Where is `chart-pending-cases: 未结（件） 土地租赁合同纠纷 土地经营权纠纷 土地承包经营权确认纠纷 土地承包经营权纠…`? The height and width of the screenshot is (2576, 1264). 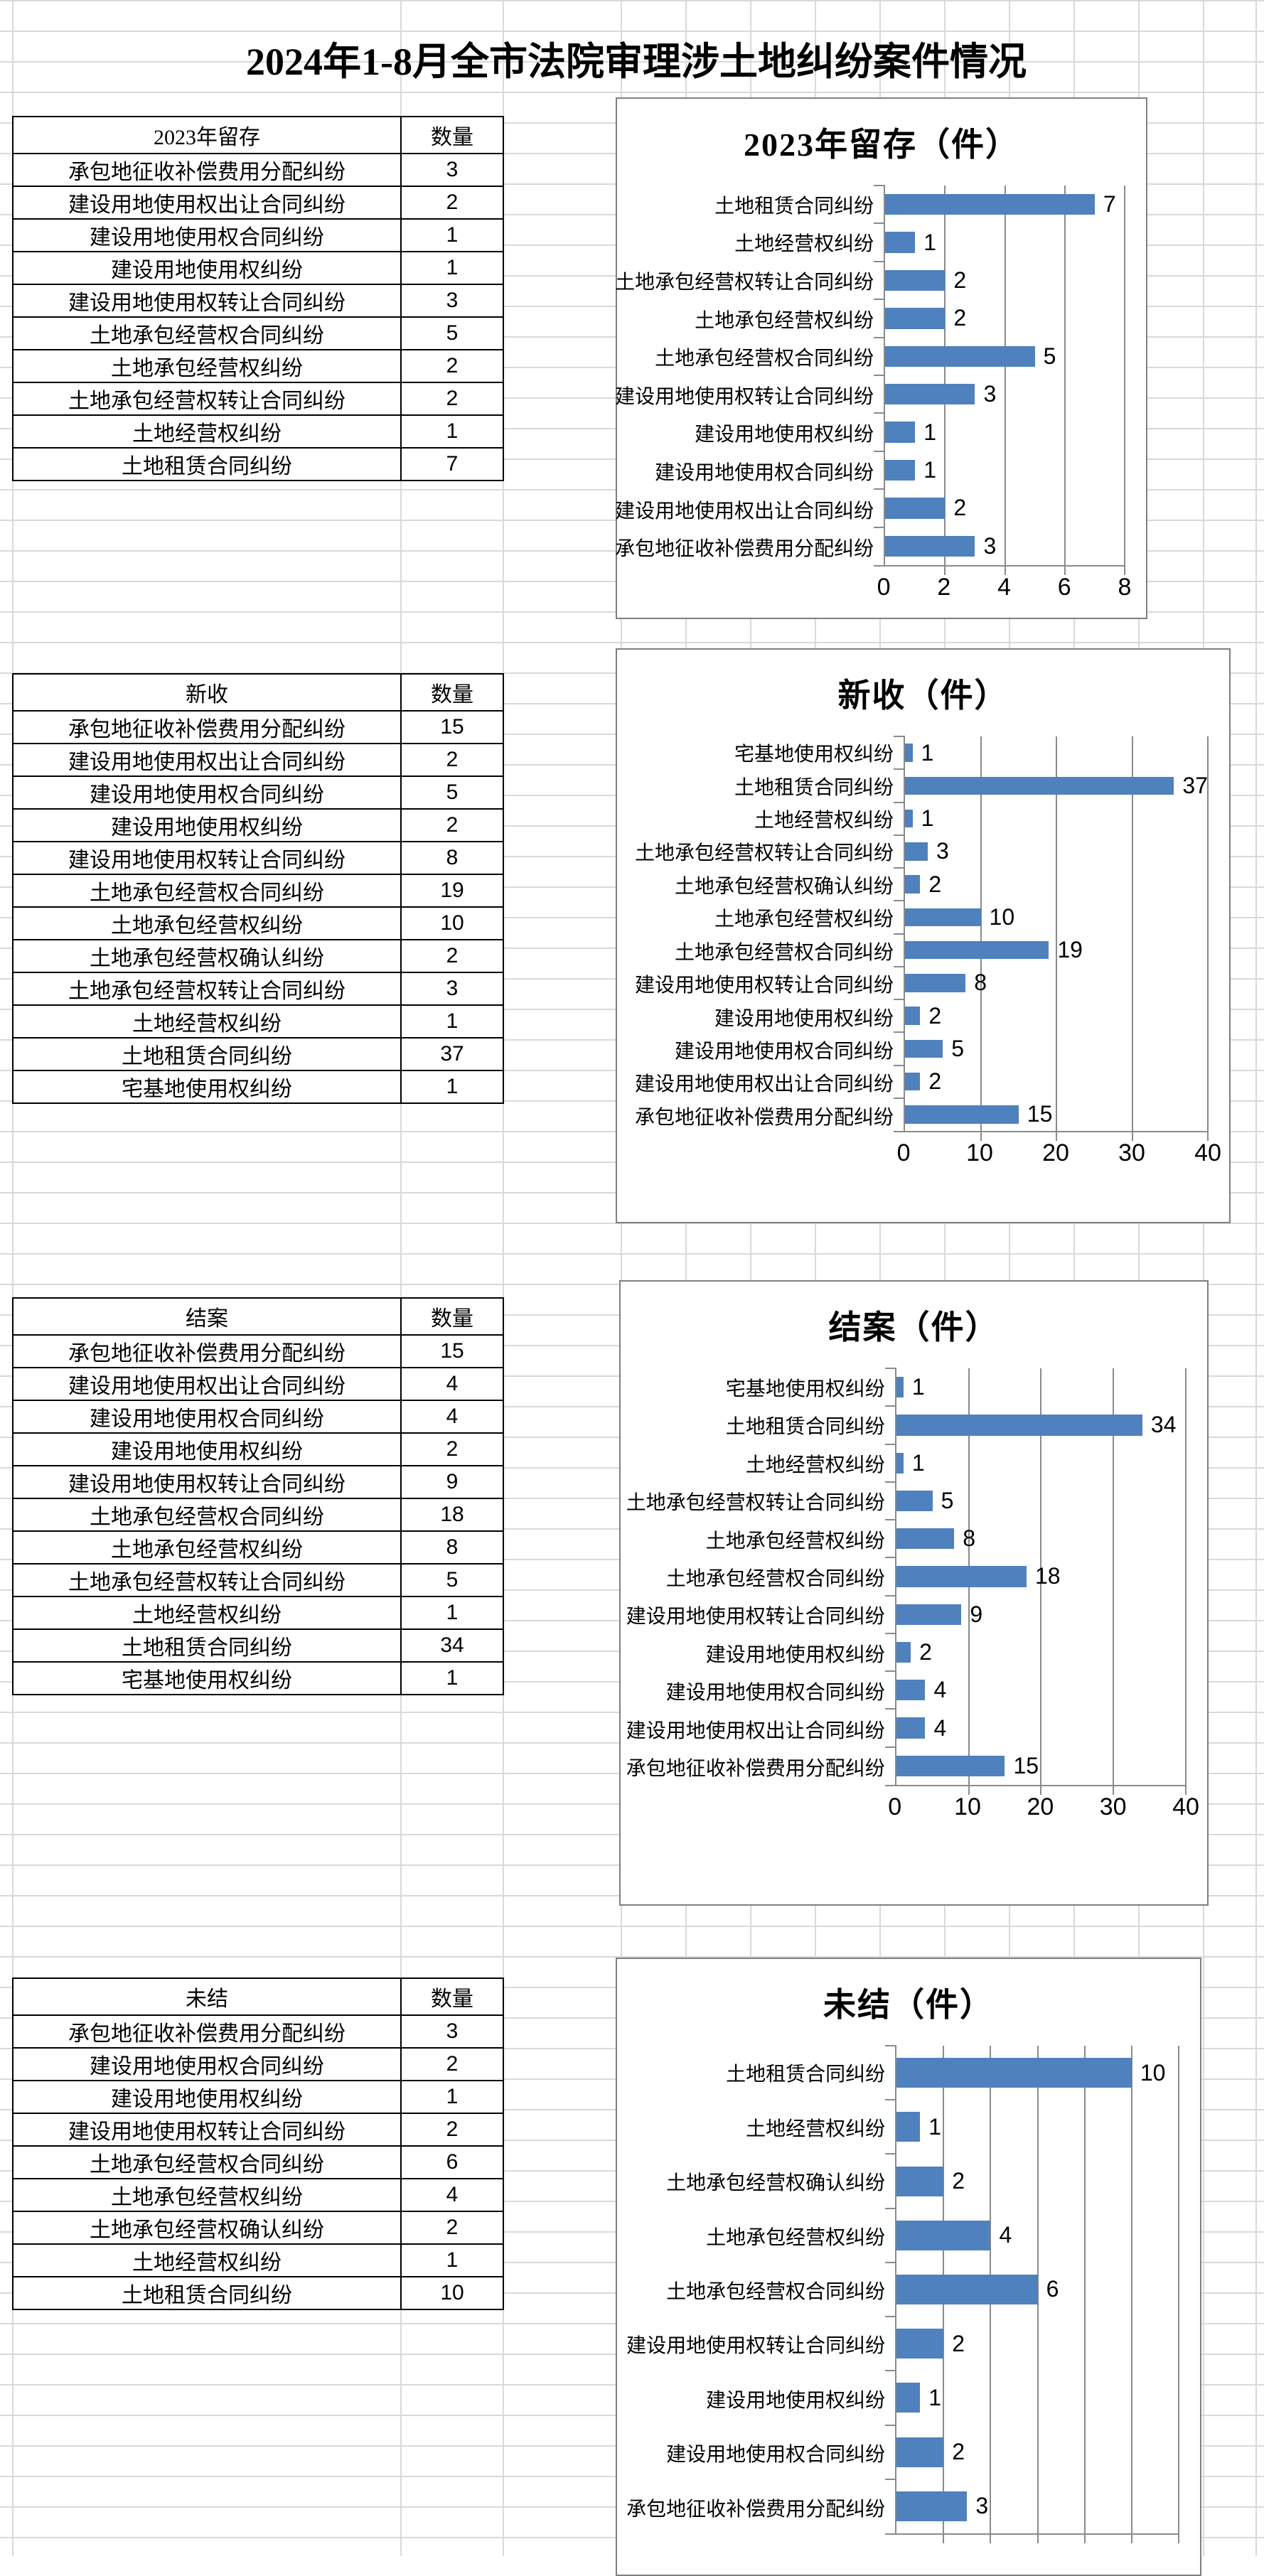 chart-pending-cases: 未结（件） 土地租赁合同纠纷 土地经营权纠纷 土地承包经营权确认纠纷 土地承包经营权纠… is located at coordinates (908, 2267).